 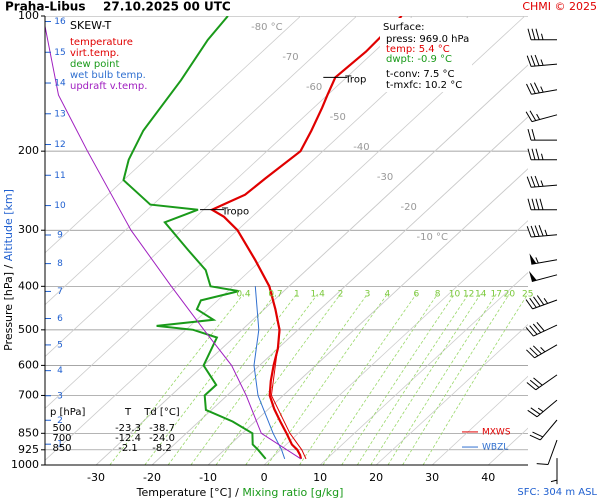 I want to click on y-label: Pressure [hPa], so click(x=8, y=311).